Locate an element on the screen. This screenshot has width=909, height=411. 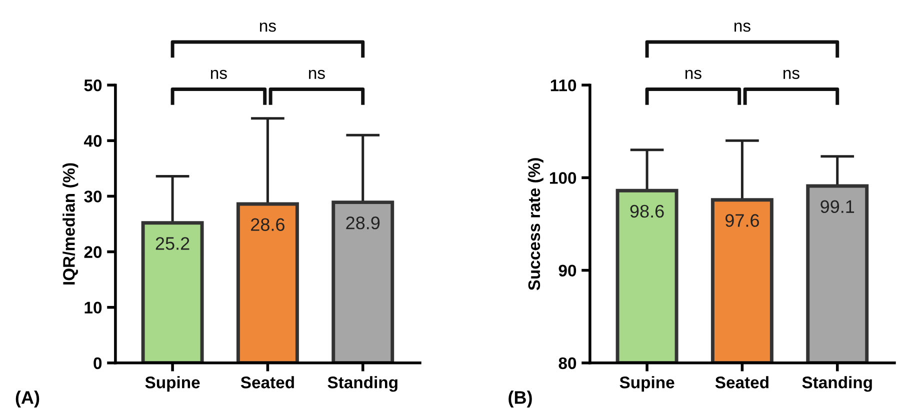
data-label: 28.6 is located at coordinates (267, 224).